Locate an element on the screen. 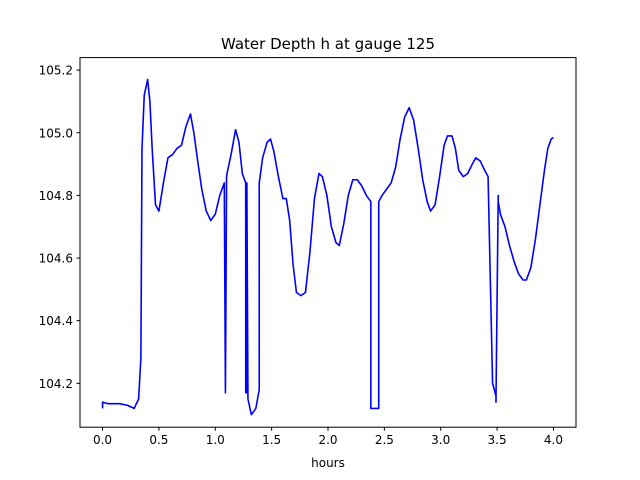  y-axis: 104.2 104.4 104.6 104.8 105.0 105.2 is located at coordinates (59, 227).